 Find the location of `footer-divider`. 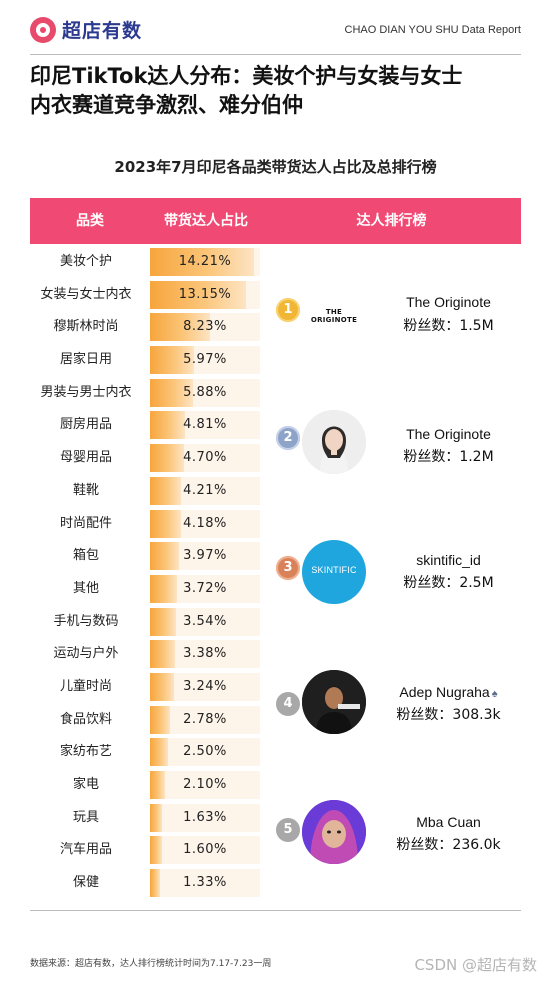

footer-divider is located at coordinates (275, 910).